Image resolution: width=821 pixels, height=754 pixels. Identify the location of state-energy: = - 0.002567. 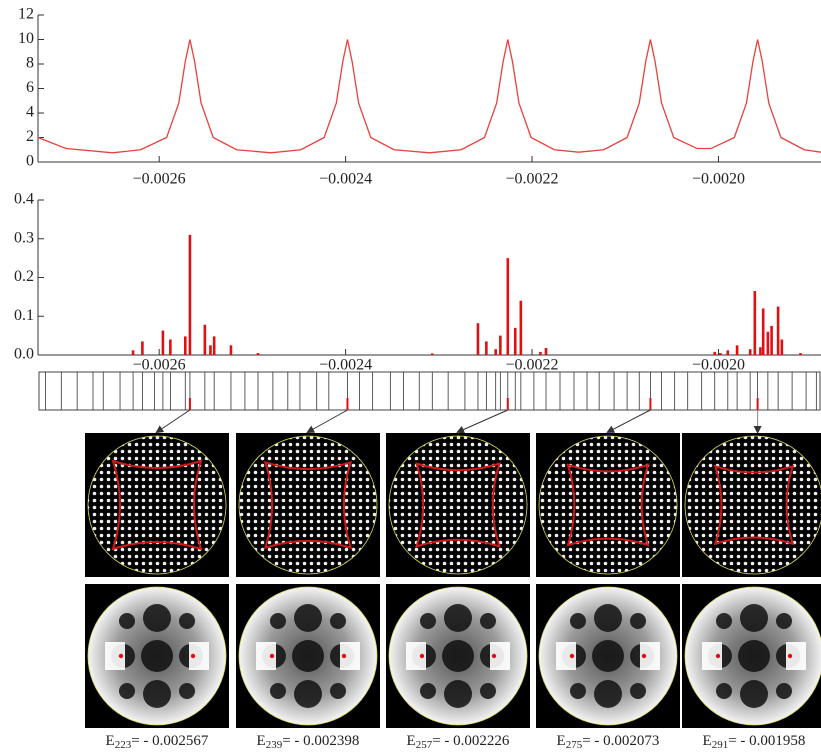
(170, 741).